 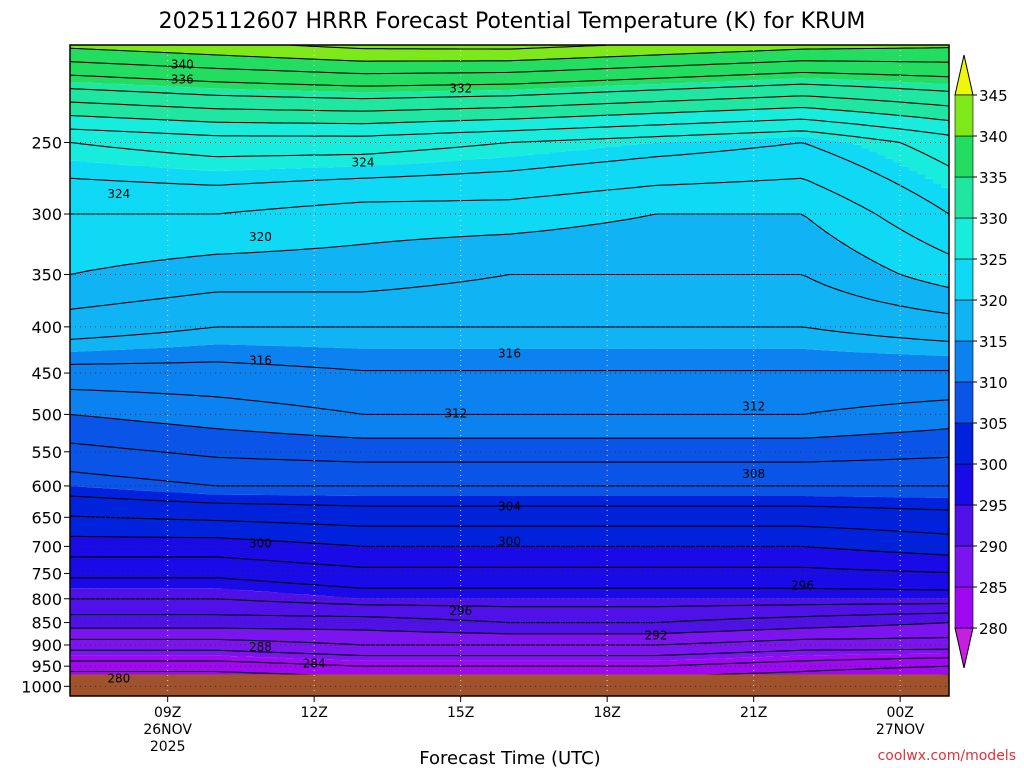 I want to click on x-tick-label-9-1: 26NOV, so click(x=167, y=730).